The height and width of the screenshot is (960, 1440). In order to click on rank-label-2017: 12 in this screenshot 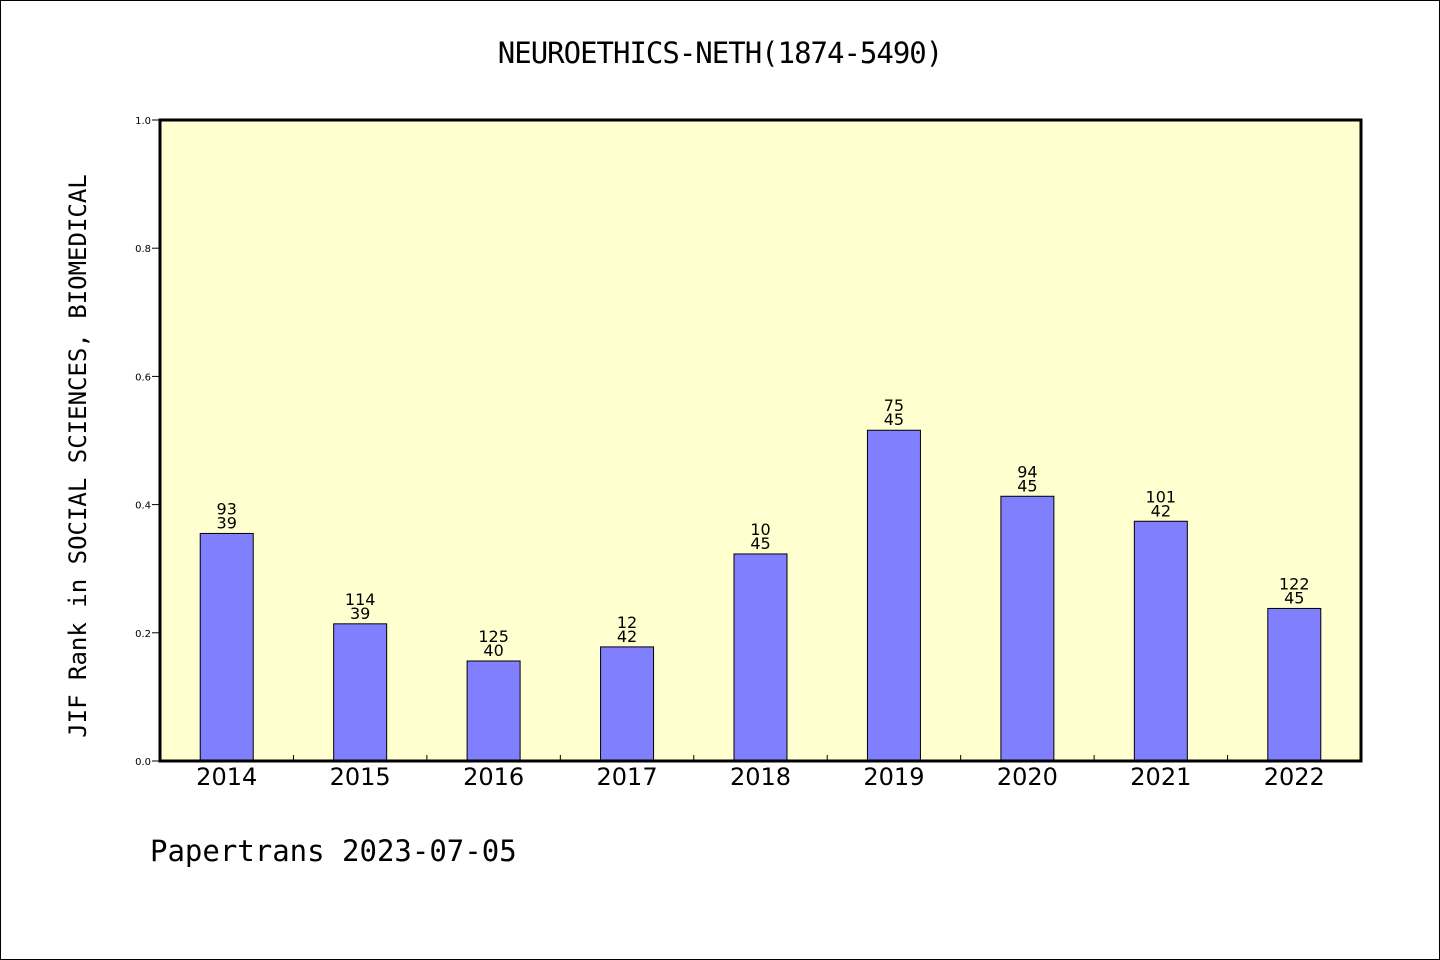, I will do `click(627, 622)`.